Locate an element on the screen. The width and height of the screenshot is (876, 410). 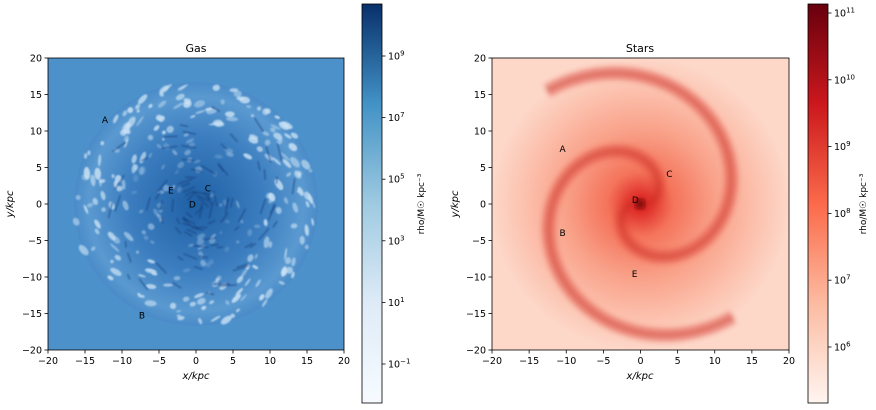
stars-x-ticks: −20 −15 −10 −5 0 5 10 15 20 is located at coordinates (638, 358).